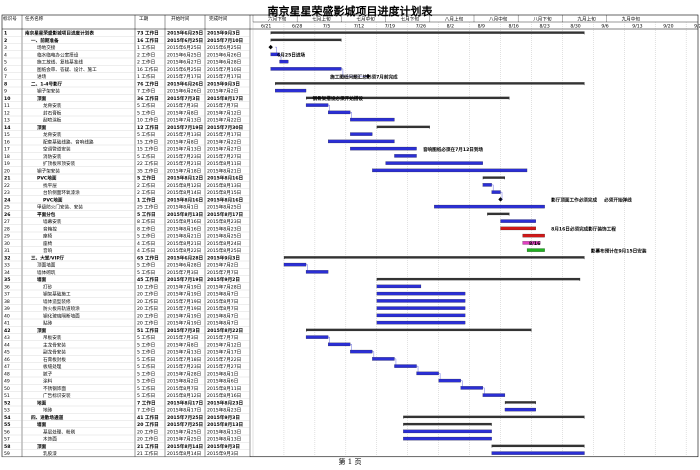 This screenshot has height=470, width=700. I want to click on task-id: 4, so click(5, 55).